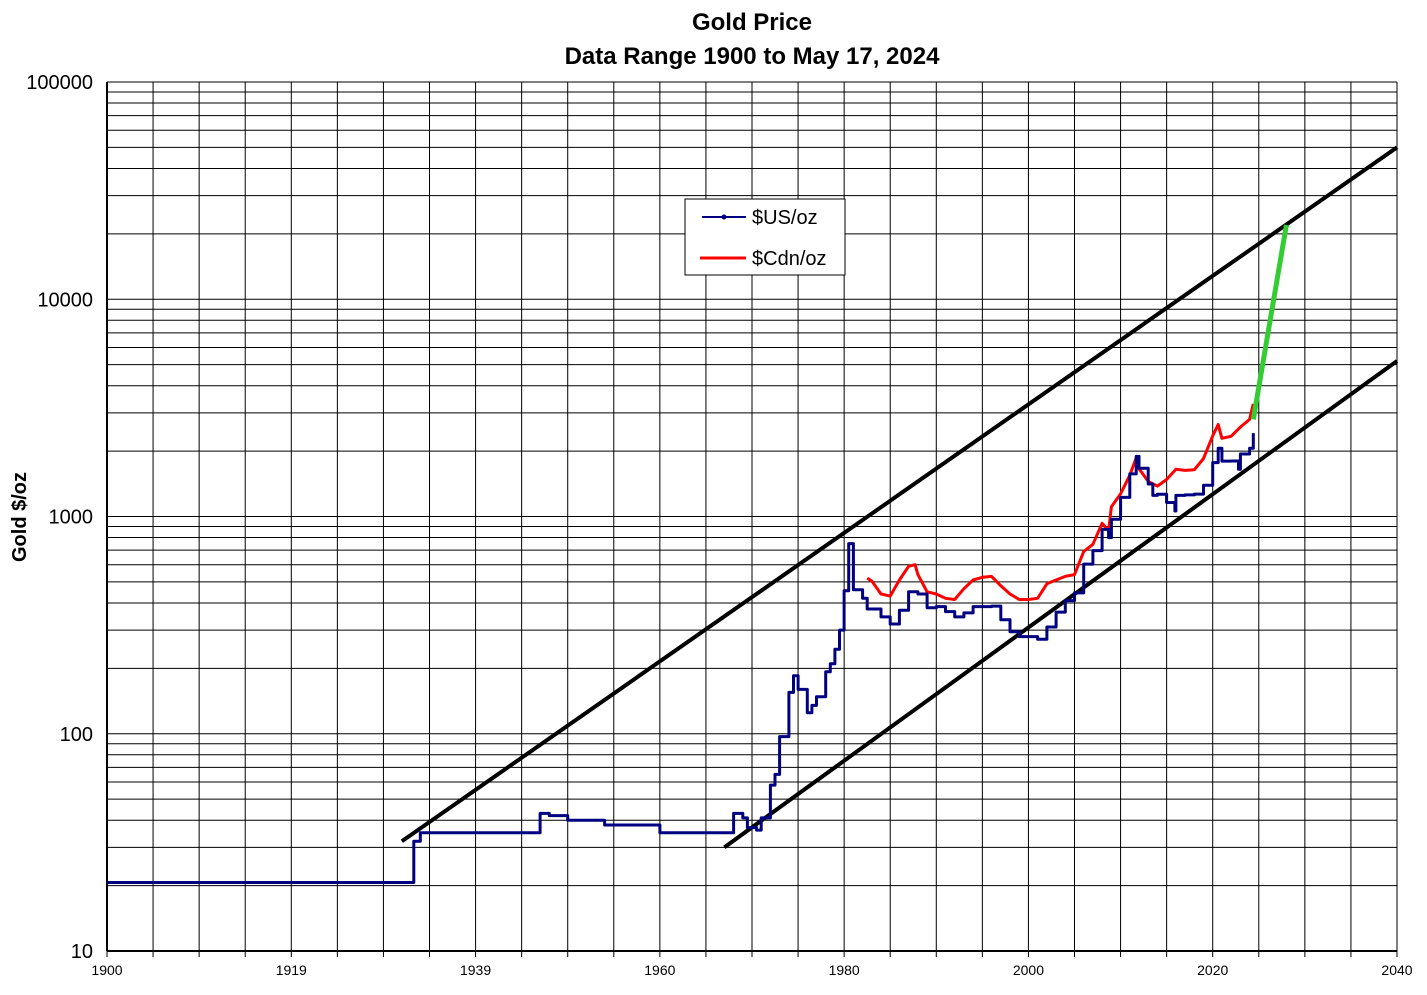  I want to click on legend-marker-usd, so click(724, 217).